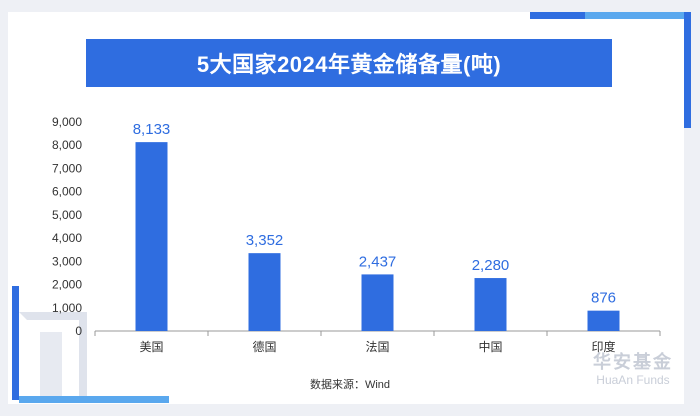  What do you see at coordinates (491, 265) in the screenshot?
I see `data-label: 2,280` at bounding box center [491, 265].